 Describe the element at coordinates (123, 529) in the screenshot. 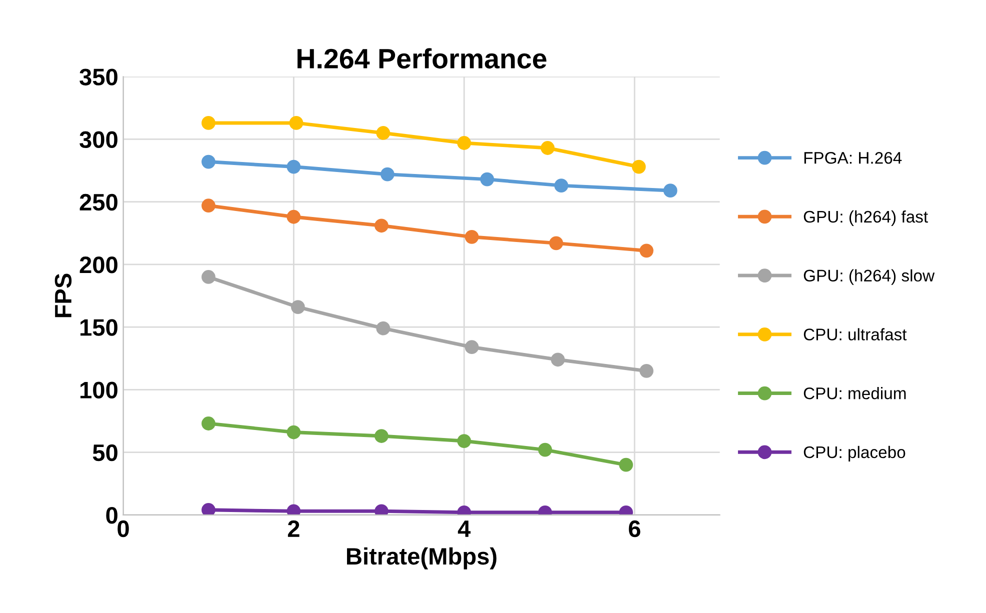

I see `x-tick-label: 0` at that location.